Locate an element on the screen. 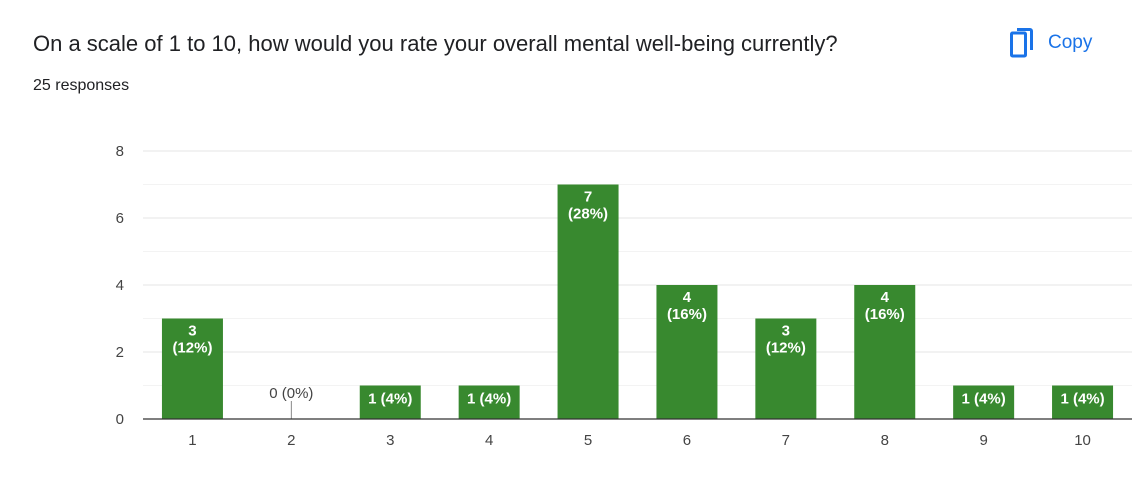 This screenshot has height=501, width=1147. y-tick-label: 8 is located at coordinates (120, 151).